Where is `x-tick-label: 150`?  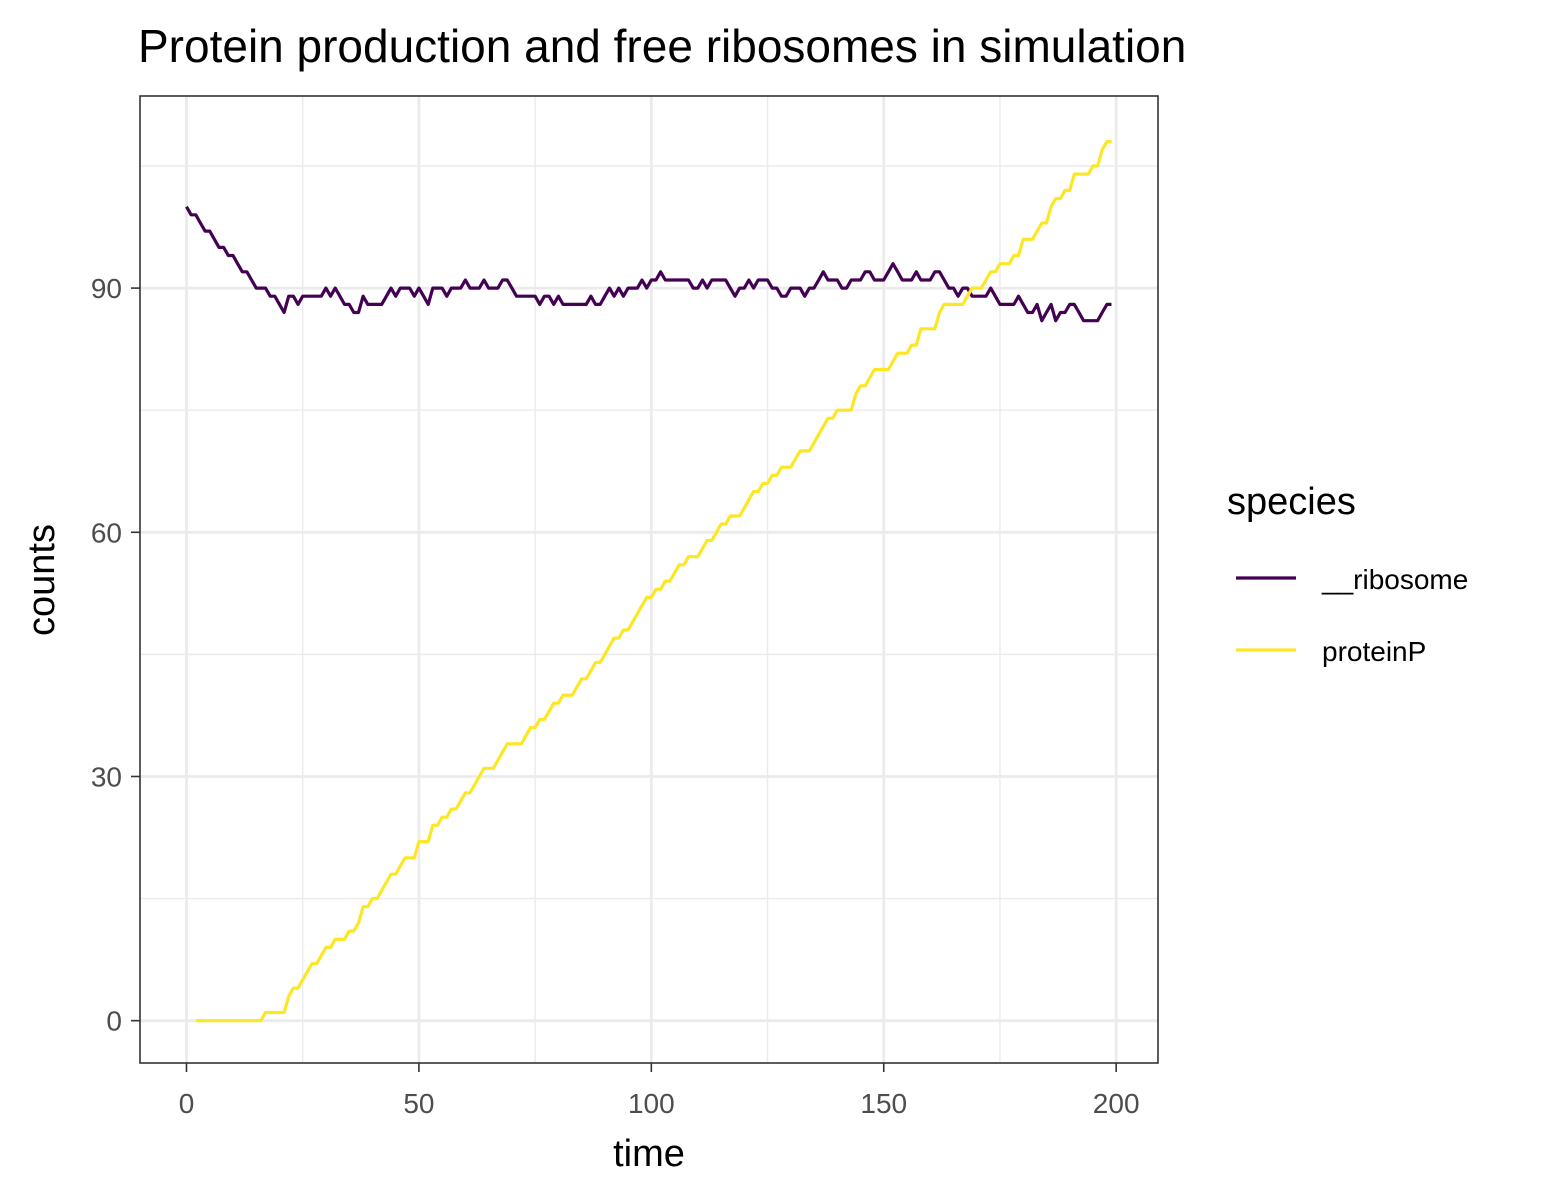 x-tick-label: 150 is located at coordinates (883, 1103).